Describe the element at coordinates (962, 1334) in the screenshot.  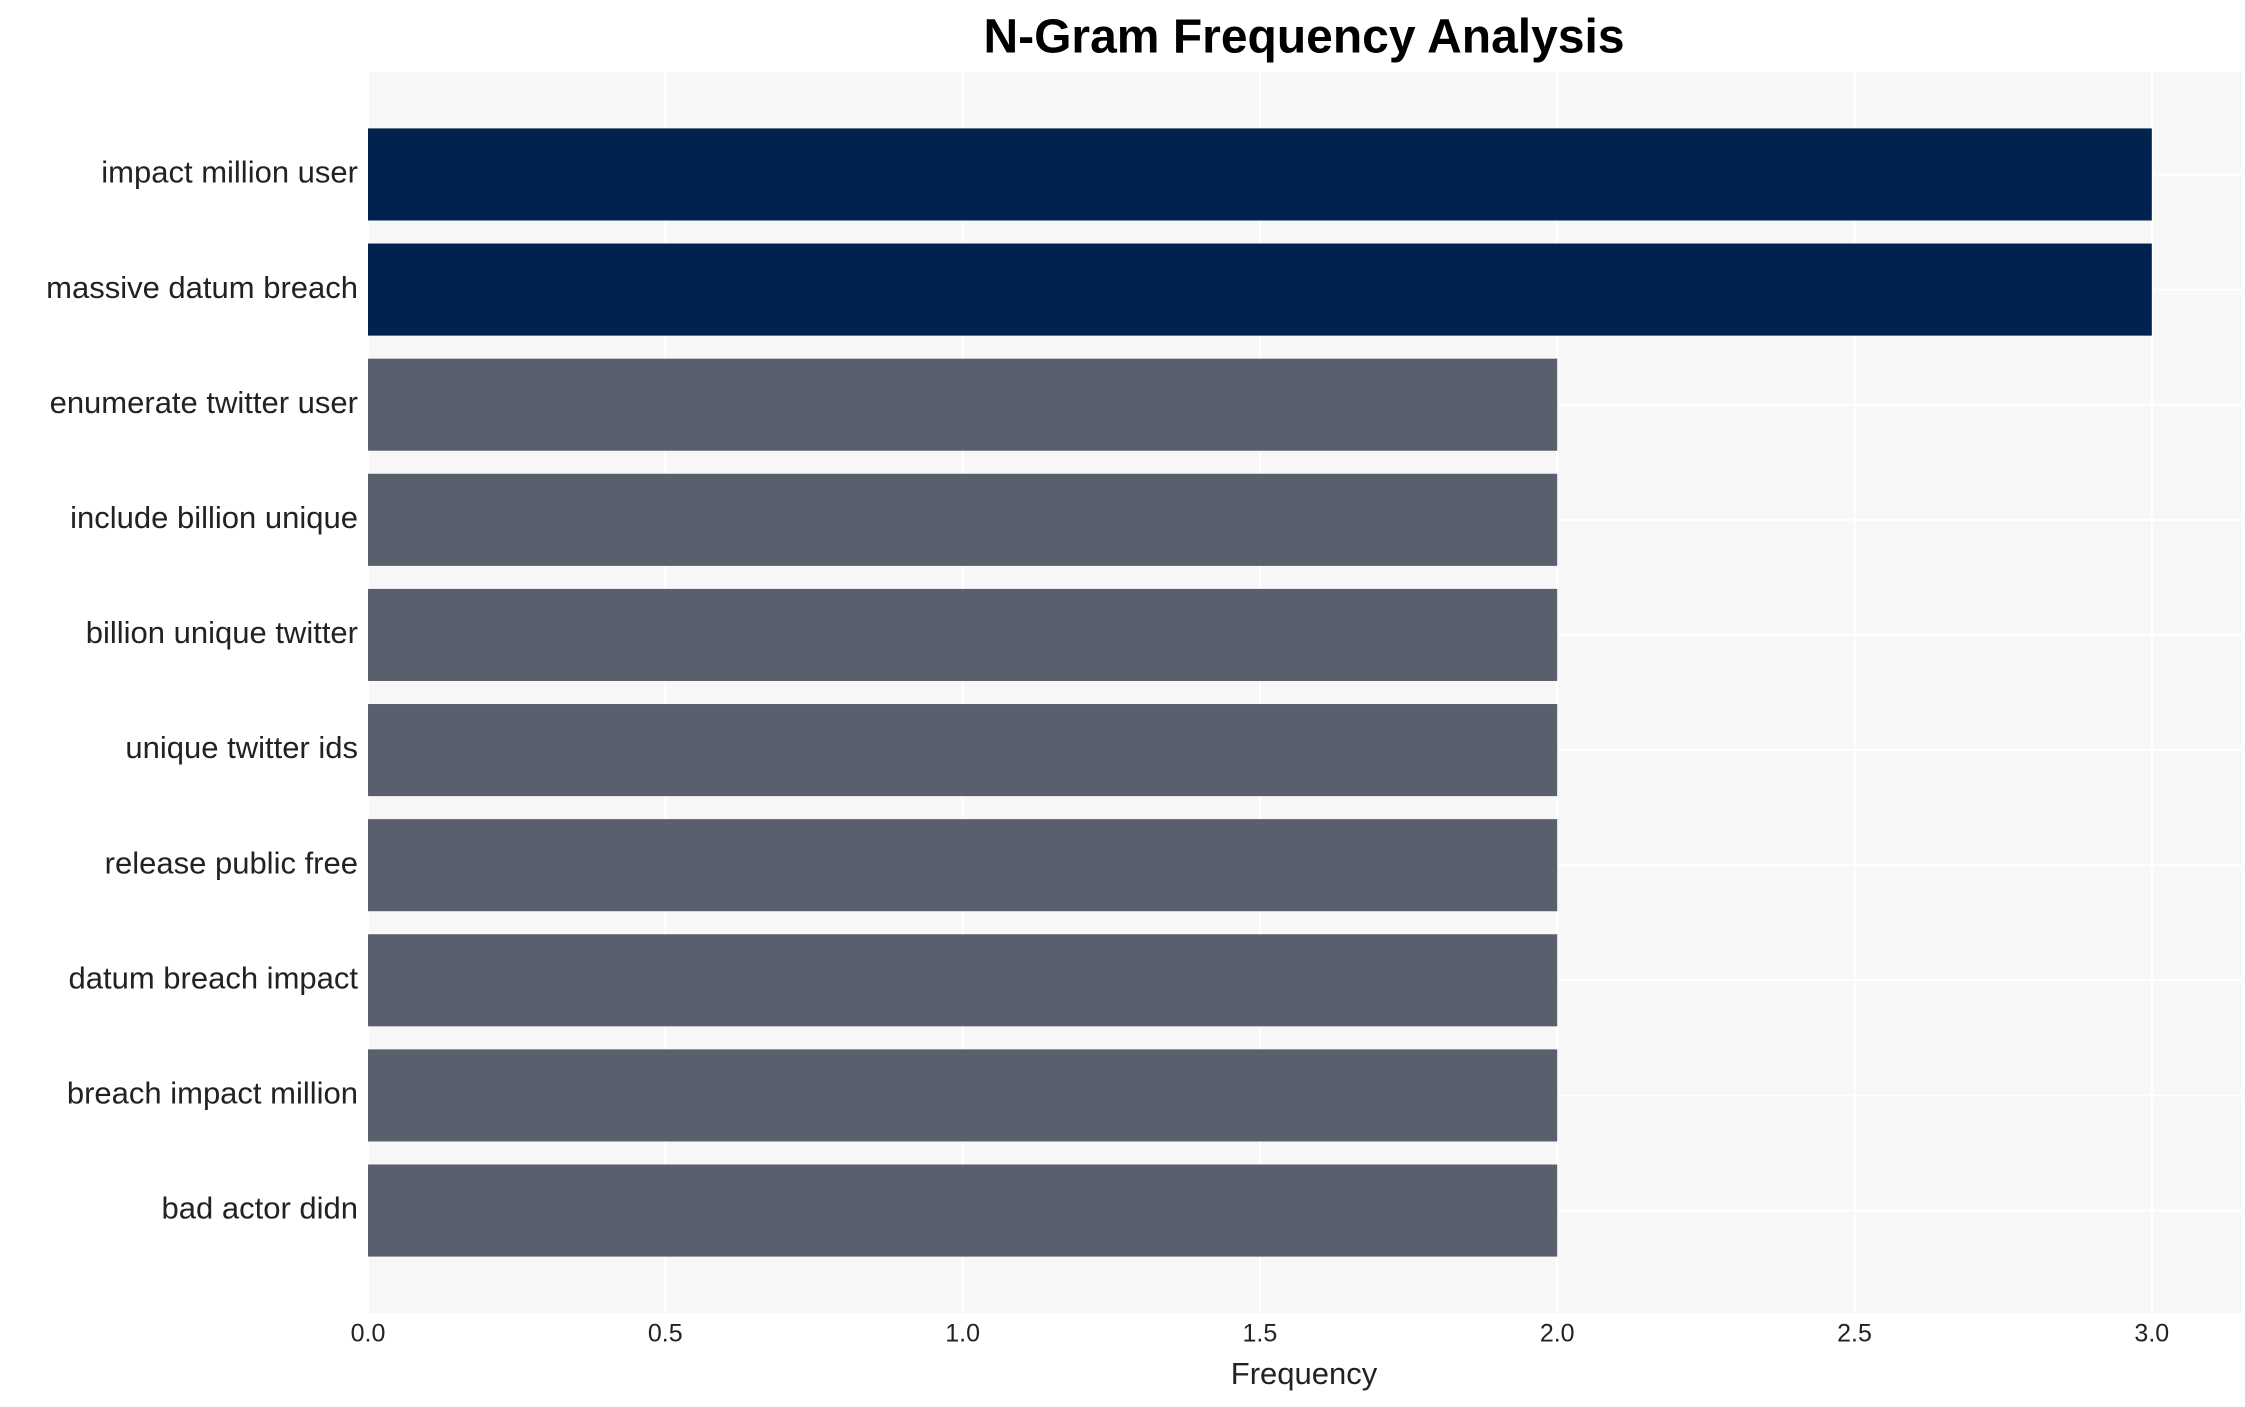
I see `x-tick-label: 1.0` at that location.